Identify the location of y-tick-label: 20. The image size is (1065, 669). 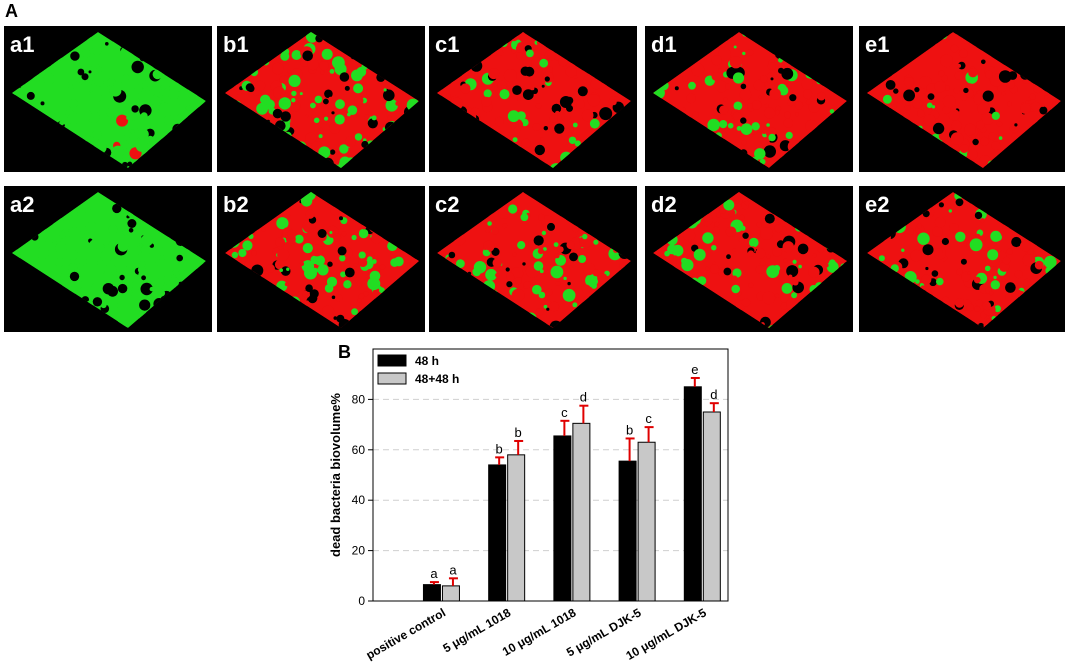
(359, 551).